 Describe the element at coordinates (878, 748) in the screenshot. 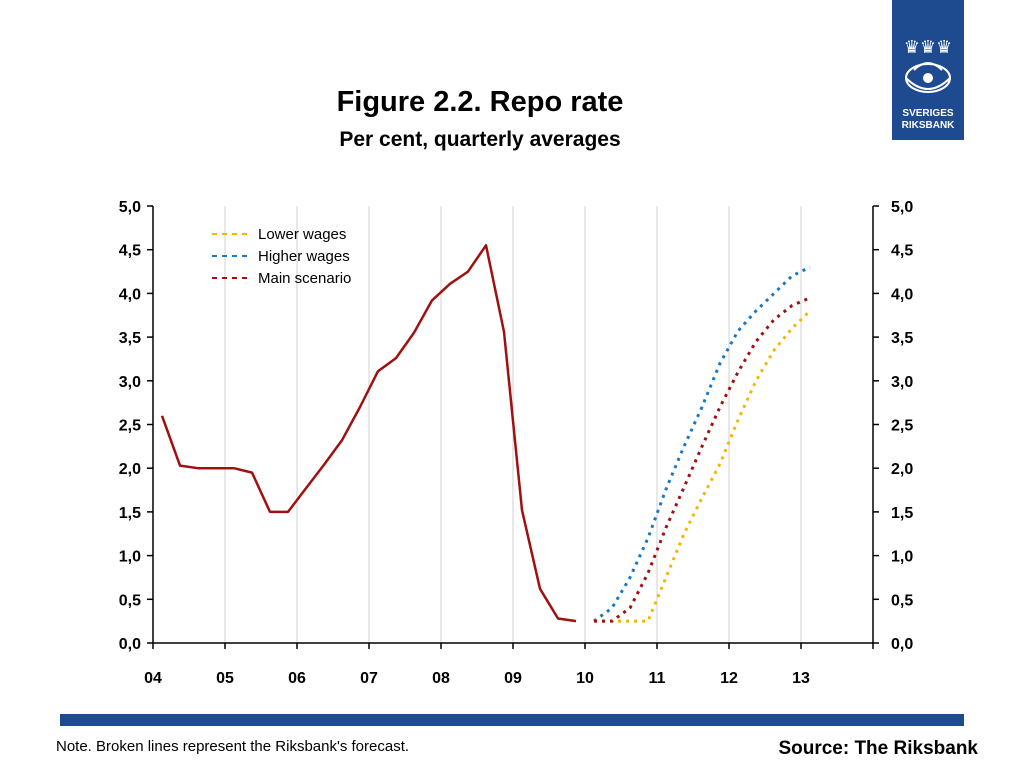

I see `source-text: Source: The Riksbank` at that location.